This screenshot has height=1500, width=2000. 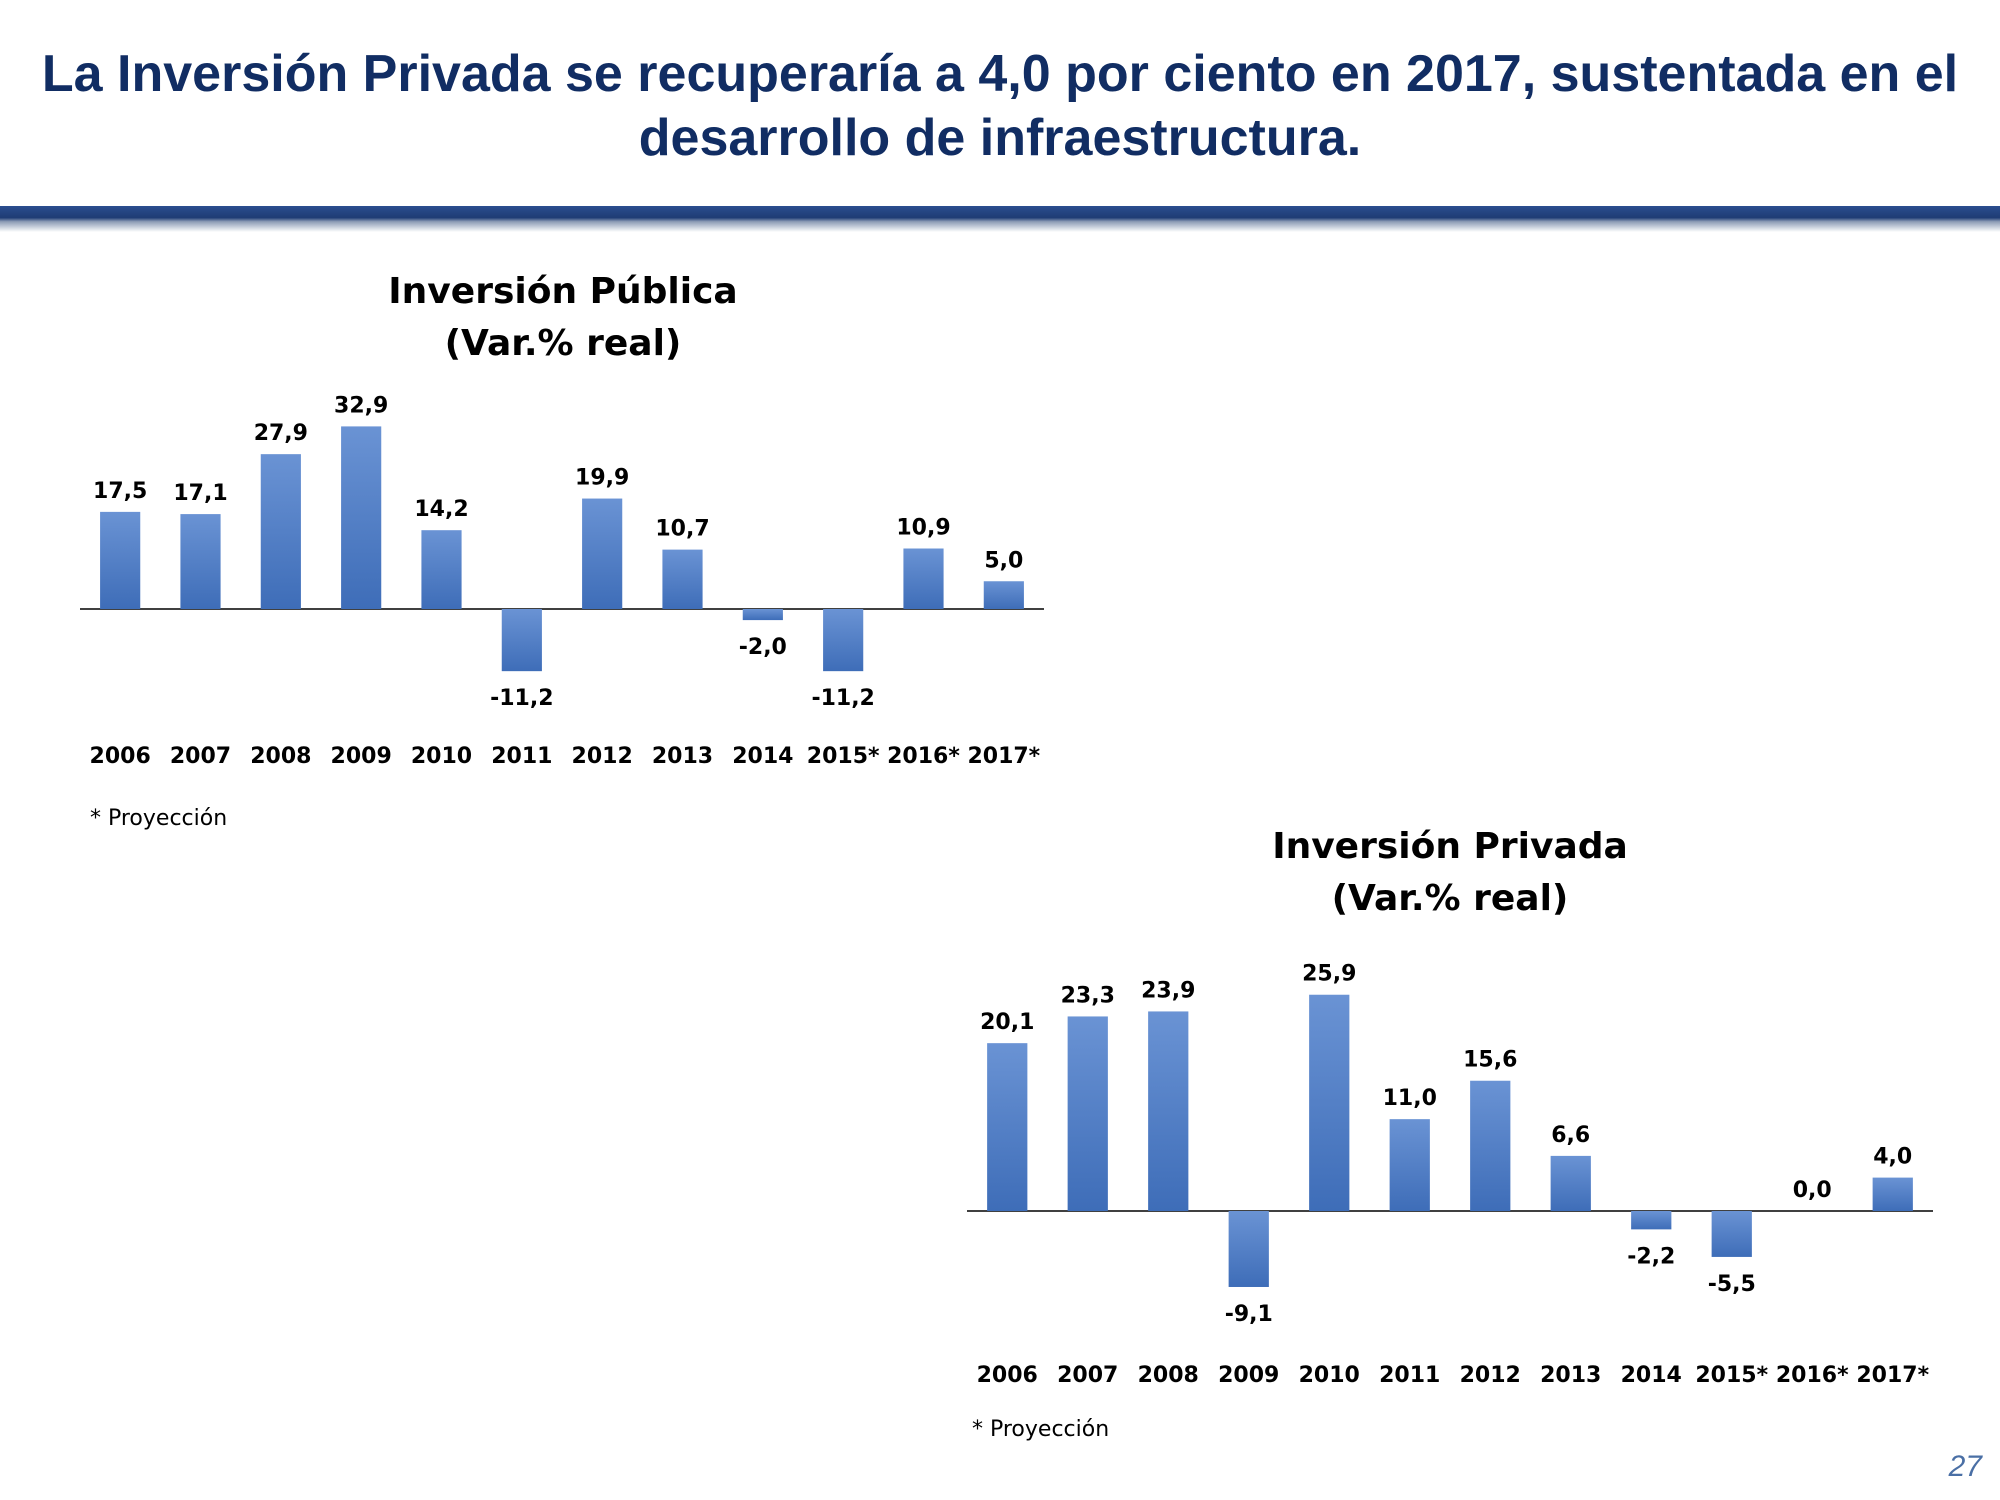 I want to click on data-label: 20,1, so click(x=1007, y=1022).